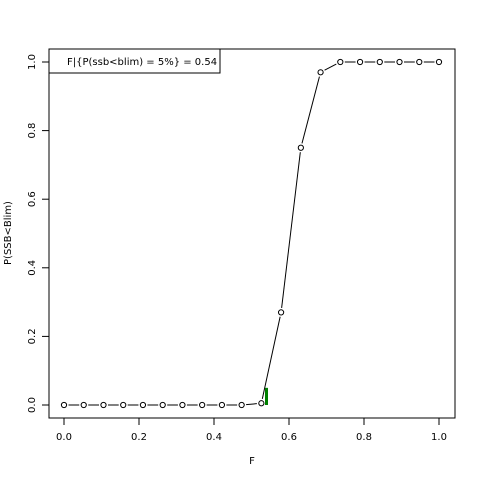 The image size is (480, 480). Describe the element at coordinates (364, 437) in the screenshot. I see `x-tick-label: 0.8` at that location.